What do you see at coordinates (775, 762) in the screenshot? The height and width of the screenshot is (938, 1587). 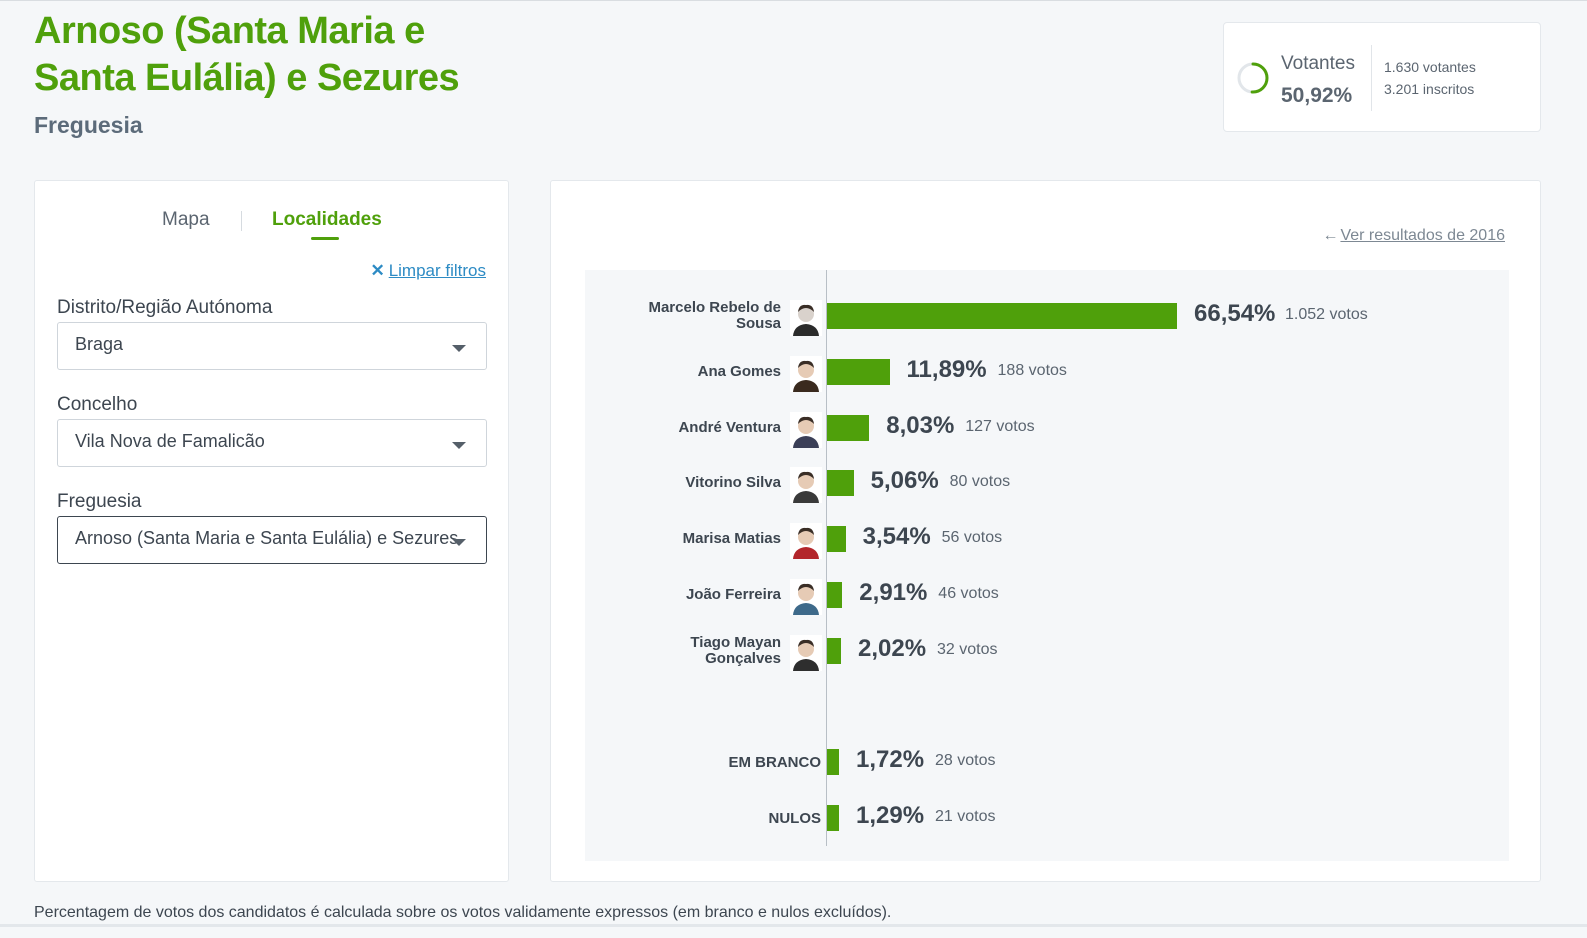 I see `other-result-label: EM BRANCO` at bounding box center [775, 762].